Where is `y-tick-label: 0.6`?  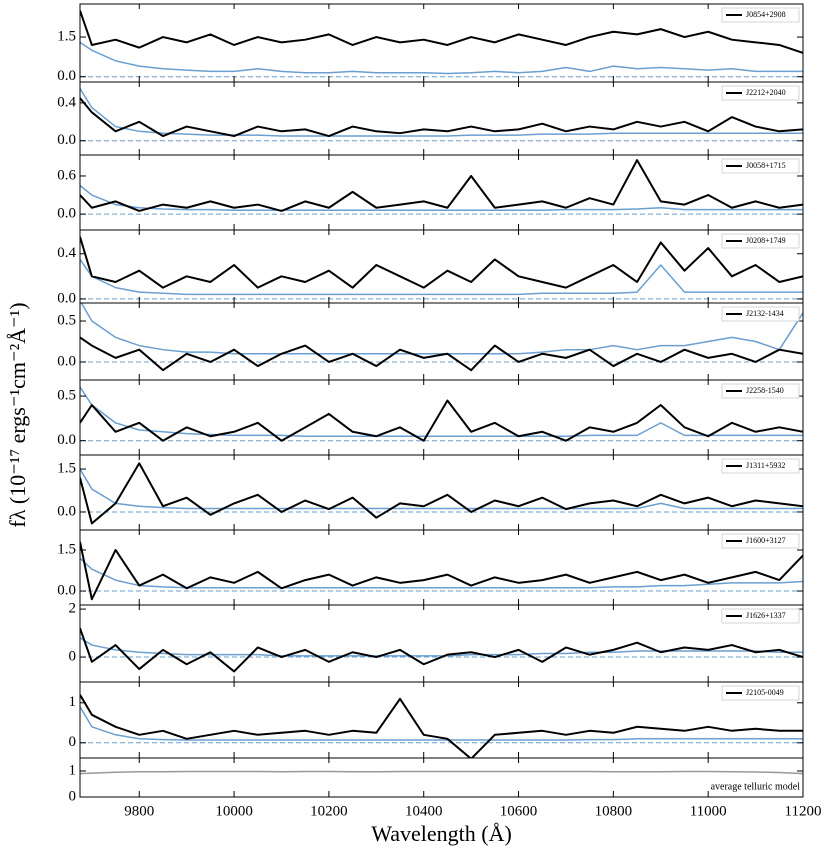 y-tick-label: 0.6 is located at coordinates (66, 175).